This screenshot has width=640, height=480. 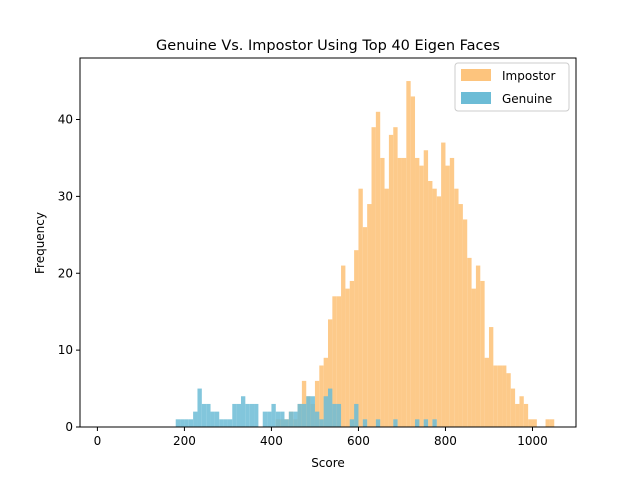 I want to click on x-tick-label: 400, so click(x=271, y=441).